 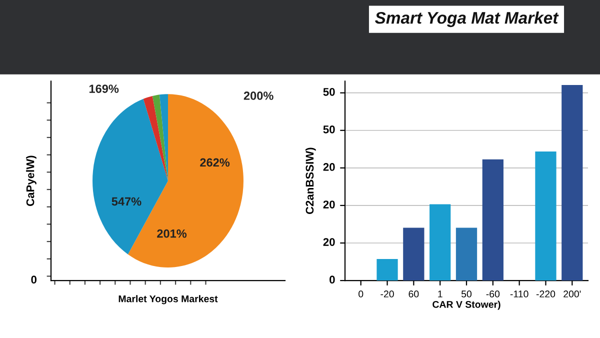 What do you see at coordinates (387, 294) in the screenshot?
I see `x-tick-label: -20` at bounding box center [387, 294].